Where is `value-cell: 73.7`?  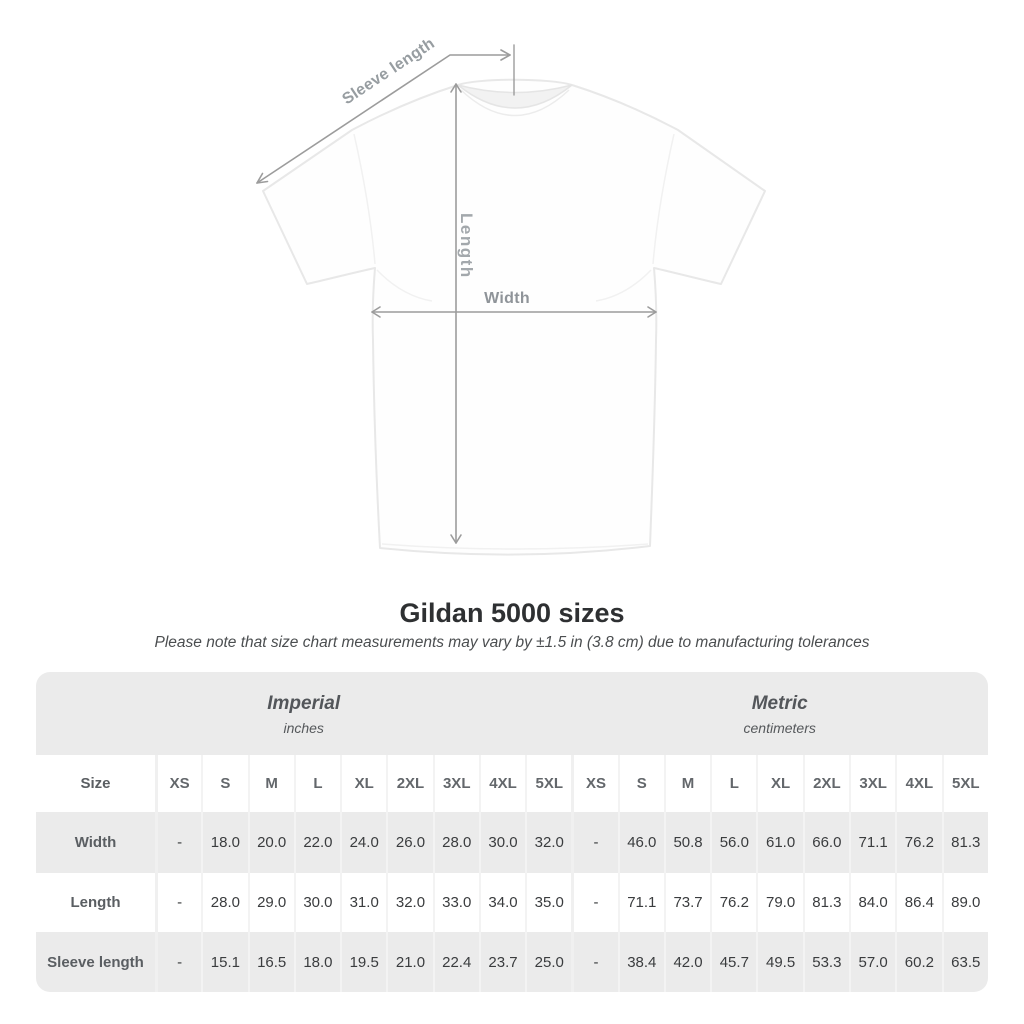
value-cell: 73.7 is located at coordinates (686, 902).